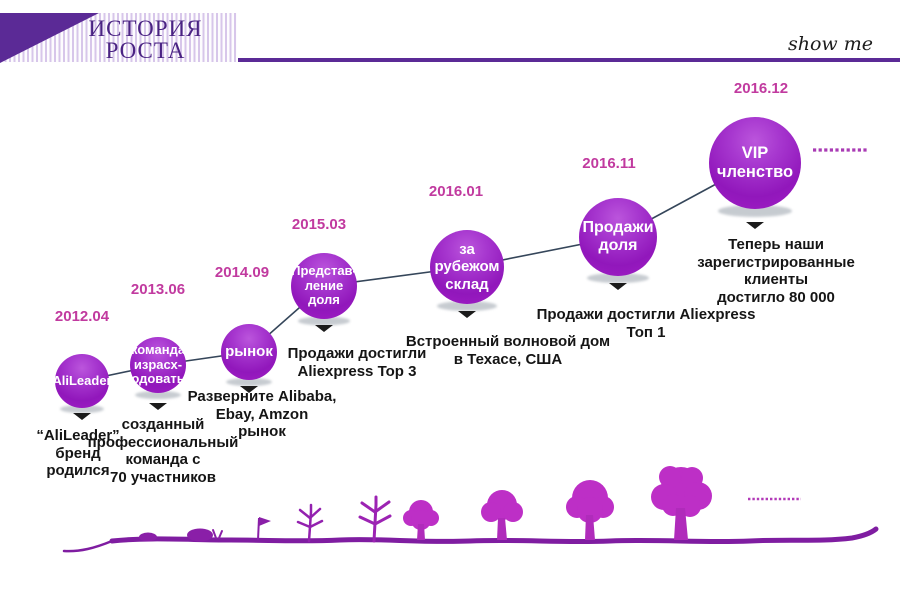 The image size is (900, 589). Describe the element at coordinates (456, 191) in the screenshot. I see `milestone-5-year: 2016.01` at that location.